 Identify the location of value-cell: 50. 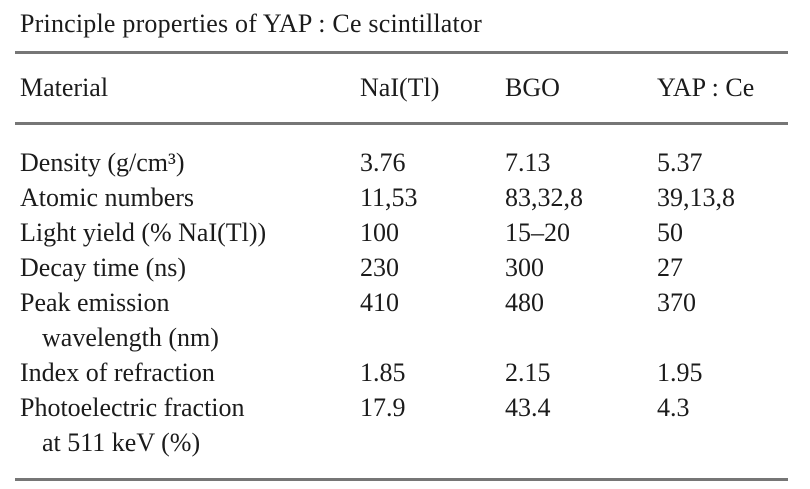
(670, 232).